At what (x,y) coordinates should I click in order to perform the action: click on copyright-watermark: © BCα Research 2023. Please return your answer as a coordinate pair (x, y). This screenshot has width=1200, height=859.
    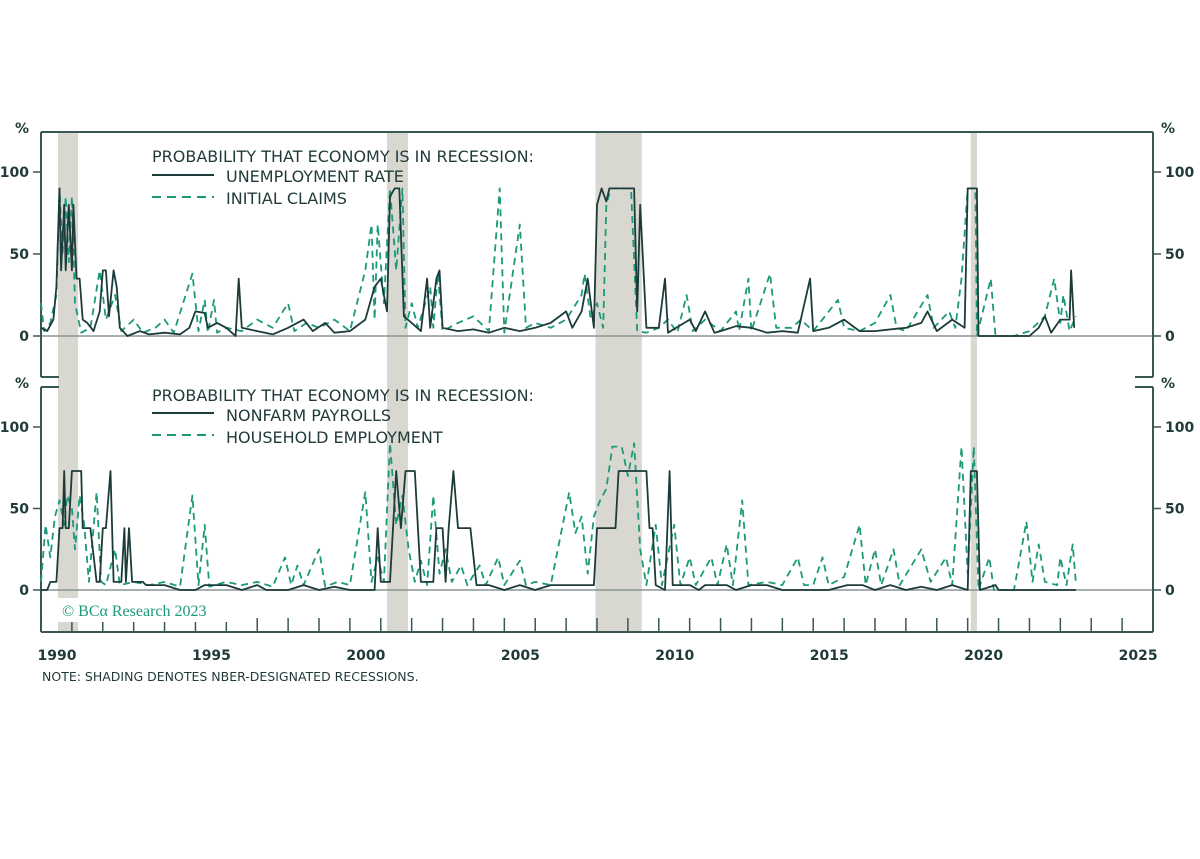
    Looking at the image, I should click on (134, 611).